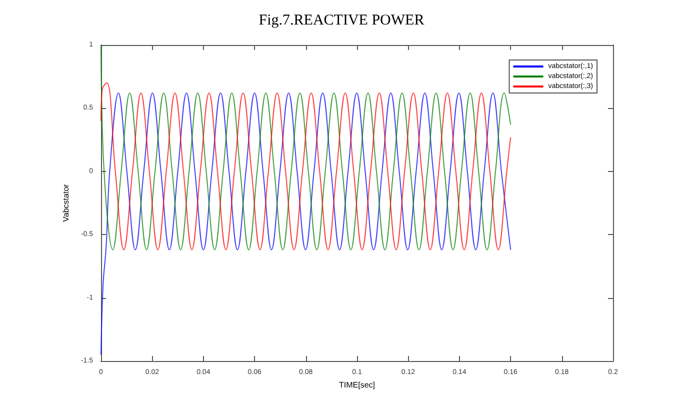 The height and width of the screenshot is (408, 683). What do you see at coordinates (341, 20) in the screenshot?
I see `chart-title: Fig.7.REACTIVE POWER` at bounding box center [341, 20].